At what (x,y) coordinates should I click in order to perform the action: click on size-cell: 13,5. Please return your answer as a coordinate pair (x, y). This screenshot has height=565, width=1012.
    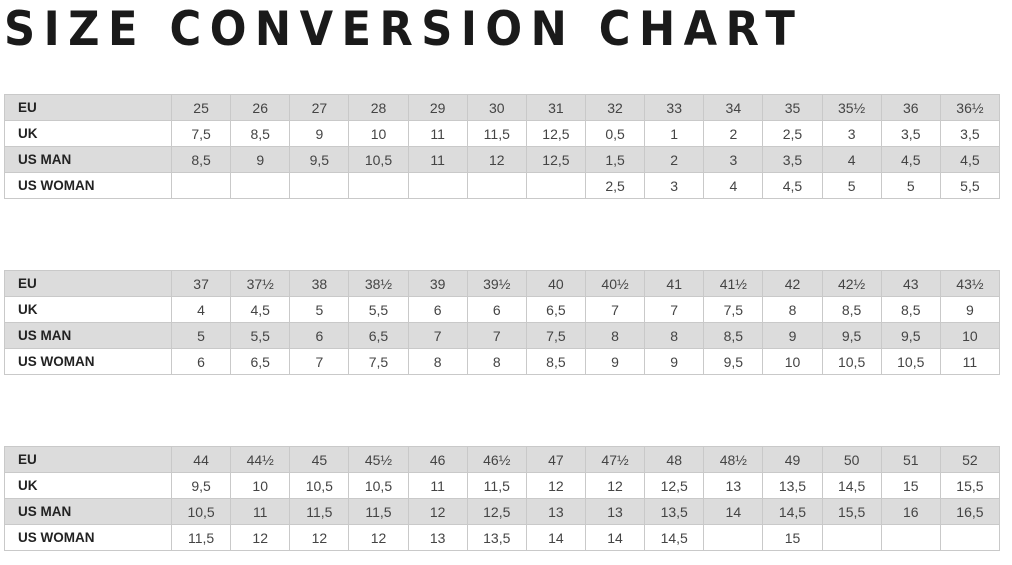
    Looking at the image, I should click on (674, 511).